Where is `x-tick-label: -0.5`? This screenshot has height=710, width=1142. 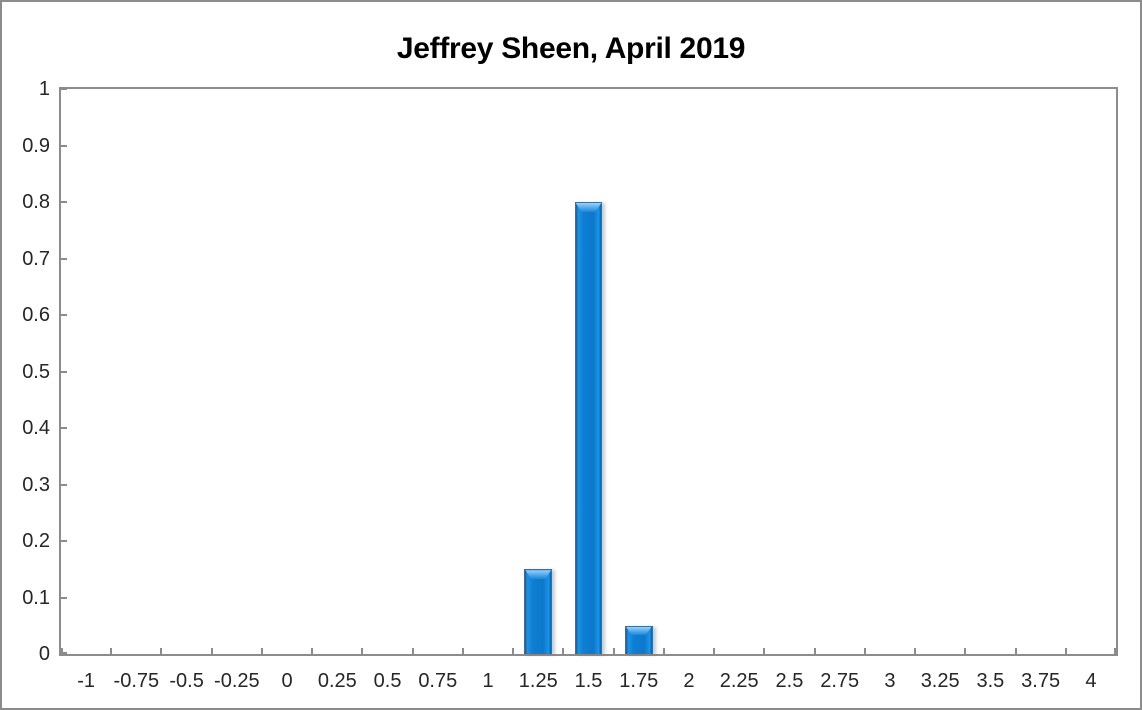 x-tick-label: -0.5 is located at coordinates (186, 681).